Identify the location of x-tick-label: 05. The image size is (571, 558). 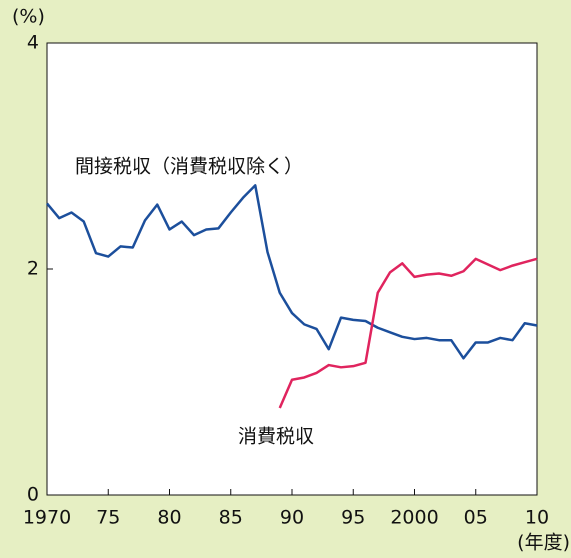
(476, 518).